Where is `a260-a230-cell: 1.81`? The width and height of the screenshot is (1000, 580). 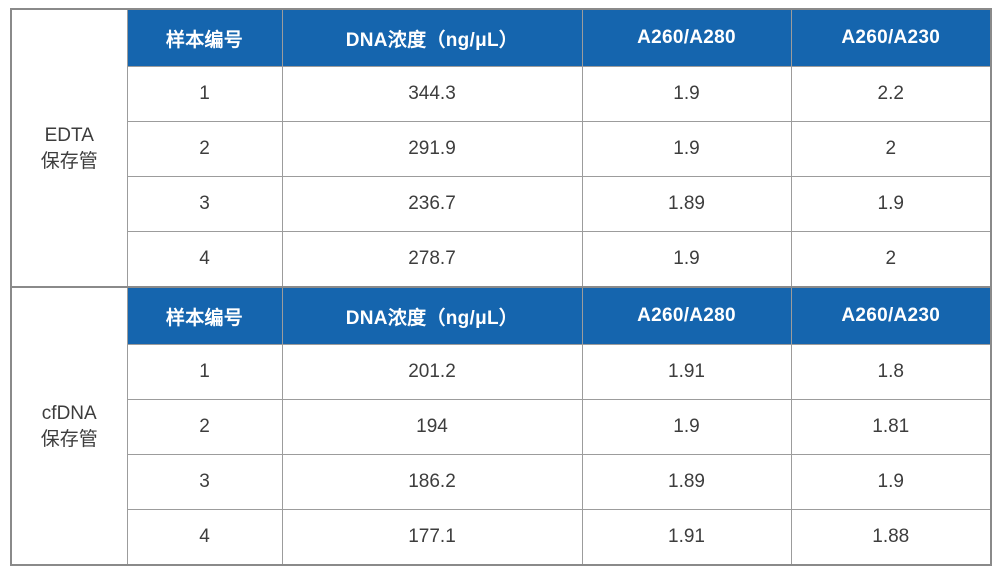 a260-a230-cell: 1.81 is located at coordinates (891, 427).